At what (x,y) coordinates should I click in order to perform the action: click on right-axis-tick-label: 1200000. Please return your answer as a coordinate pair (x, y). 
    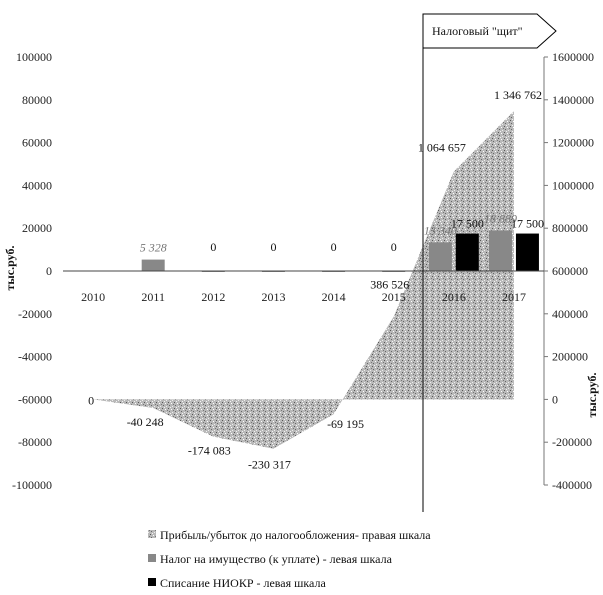
    Looking at the image, I should click on (573, 143).